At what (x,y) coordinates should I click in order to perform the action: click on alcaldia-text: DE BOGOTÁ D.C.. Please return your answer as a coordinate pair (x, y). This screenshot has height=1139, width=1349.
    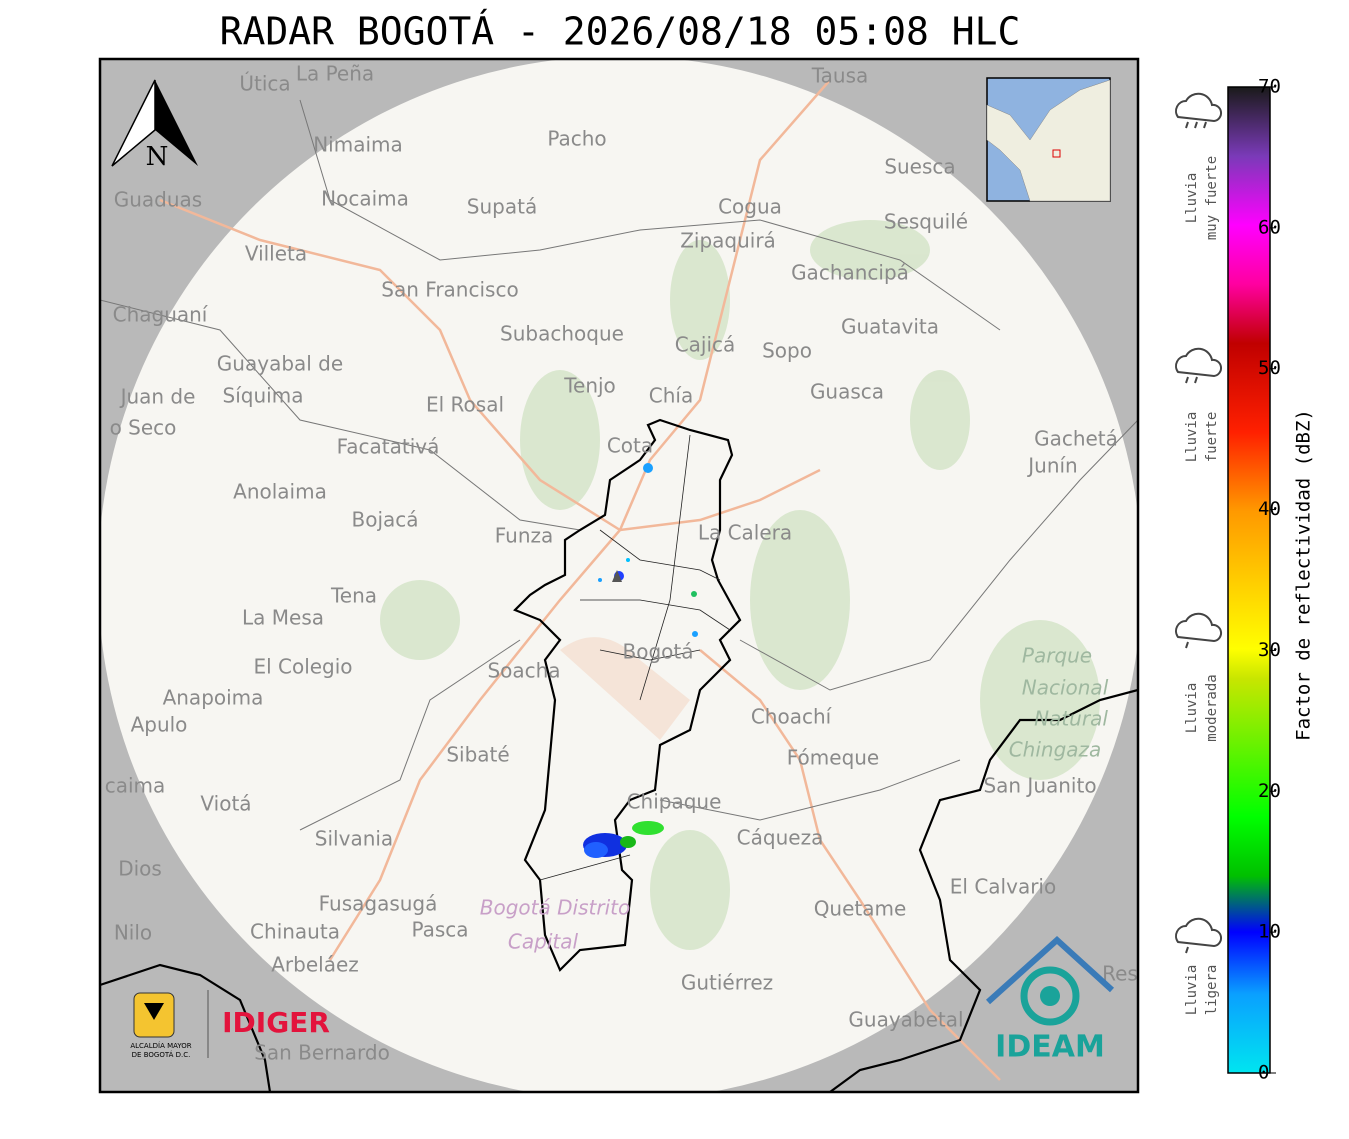
    Looking at the image, I should click on (161, 1054).